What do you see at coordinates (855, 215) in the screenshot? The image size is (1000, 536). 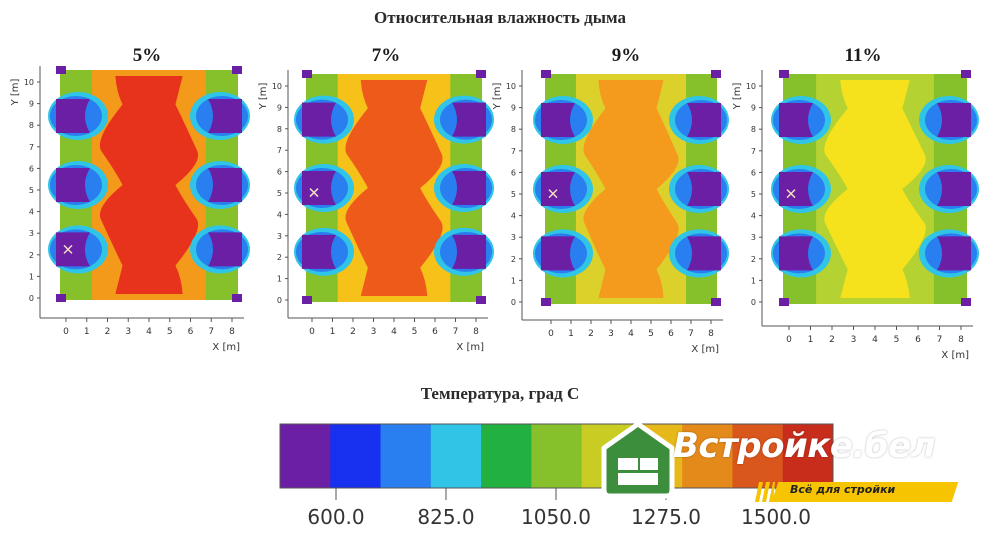 I see `heatmap-panel-4: 0 1 2 3 4 5 6 7 8 0 1 2 3 4 5 6 7 8 9 10 X [m] Y [m]` at bounding box center [855, 215].